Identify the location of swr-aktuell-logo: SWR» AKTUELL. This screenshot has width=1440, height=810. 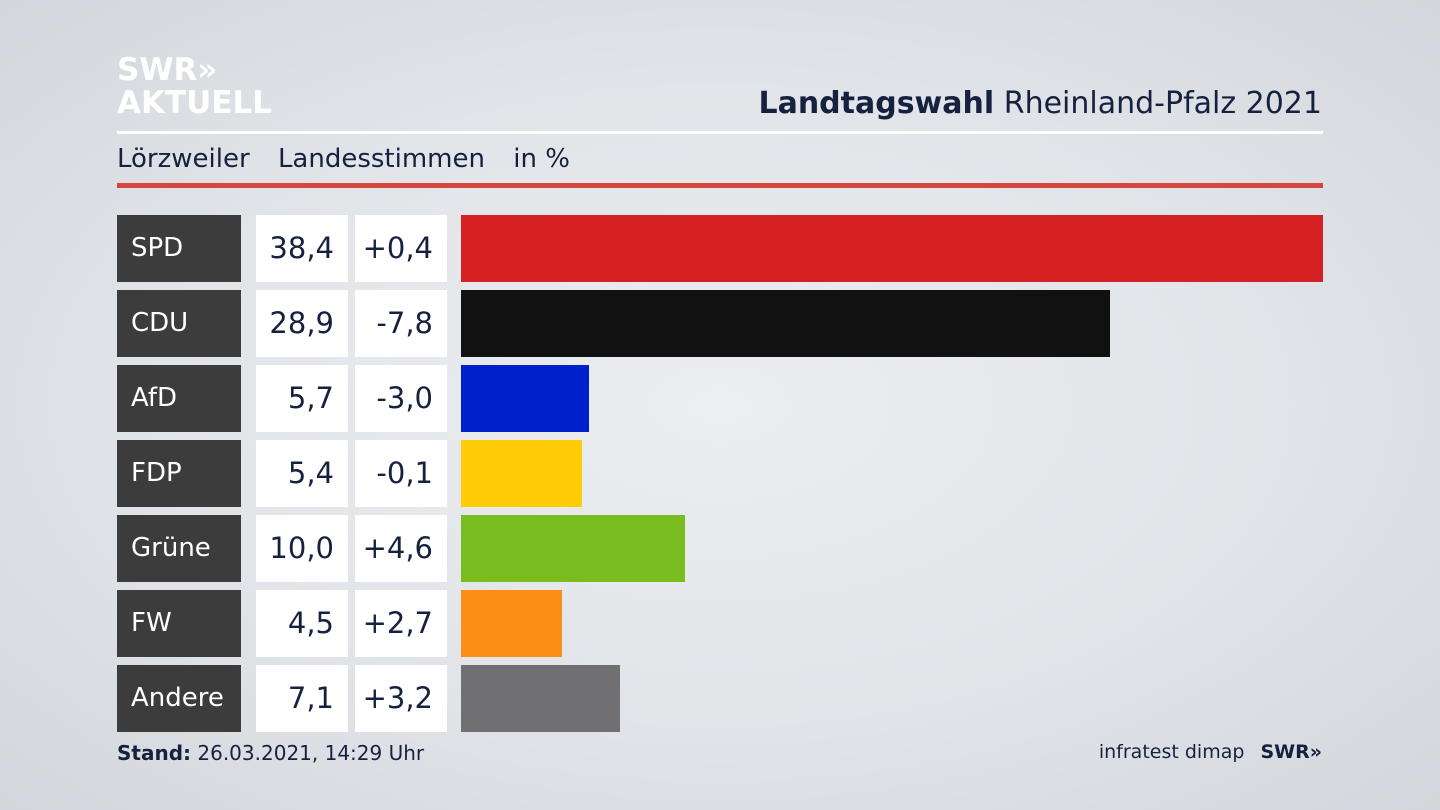
(194, 87).